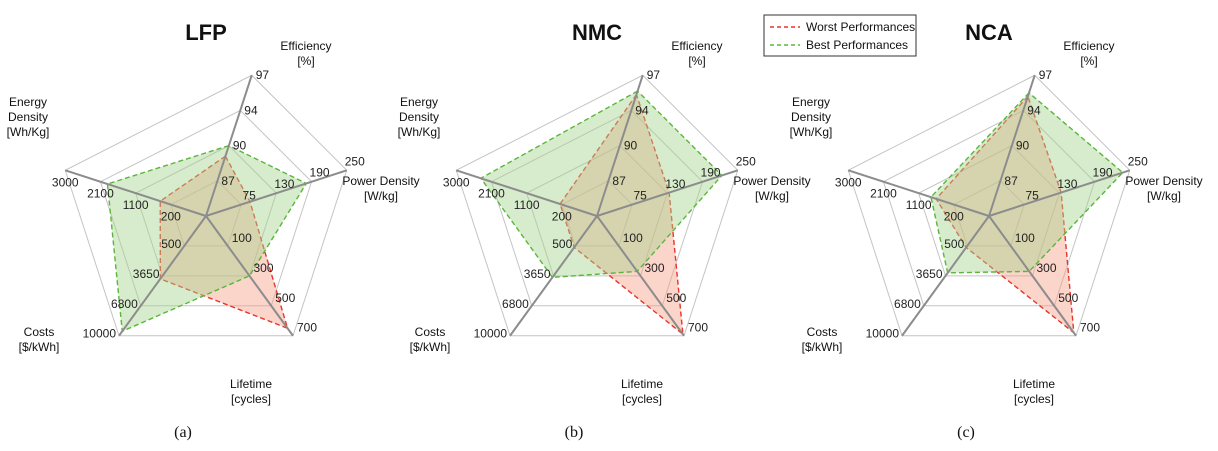  What do you see at coordinates (857, 45) in the screenshot?
I see `legend-best-label: Best Performances` at bounding box center [857, 45].